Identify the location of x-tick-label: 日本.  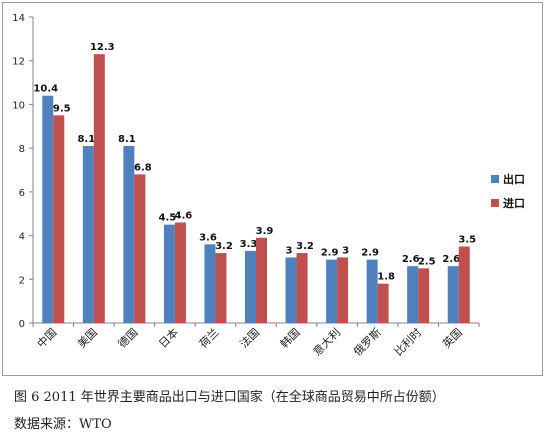
(168, 337).